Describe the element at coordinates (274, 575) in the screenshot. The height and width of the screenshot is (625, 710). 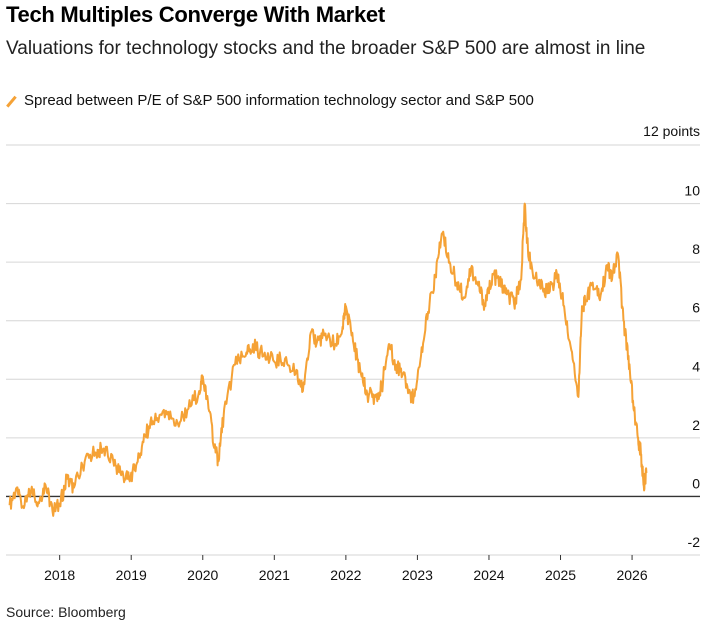
I see `x-tick-label: 2021` at that location.